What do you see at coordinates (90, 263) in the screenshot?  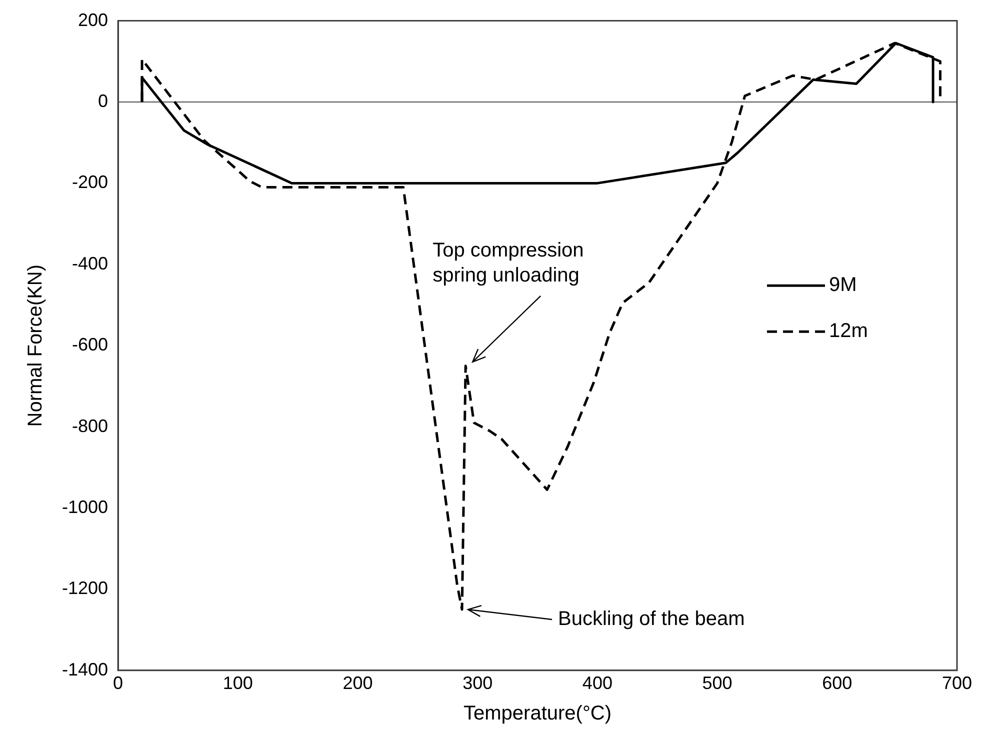 I see `y-tick-label: -400` at bounding box center [90, 263].